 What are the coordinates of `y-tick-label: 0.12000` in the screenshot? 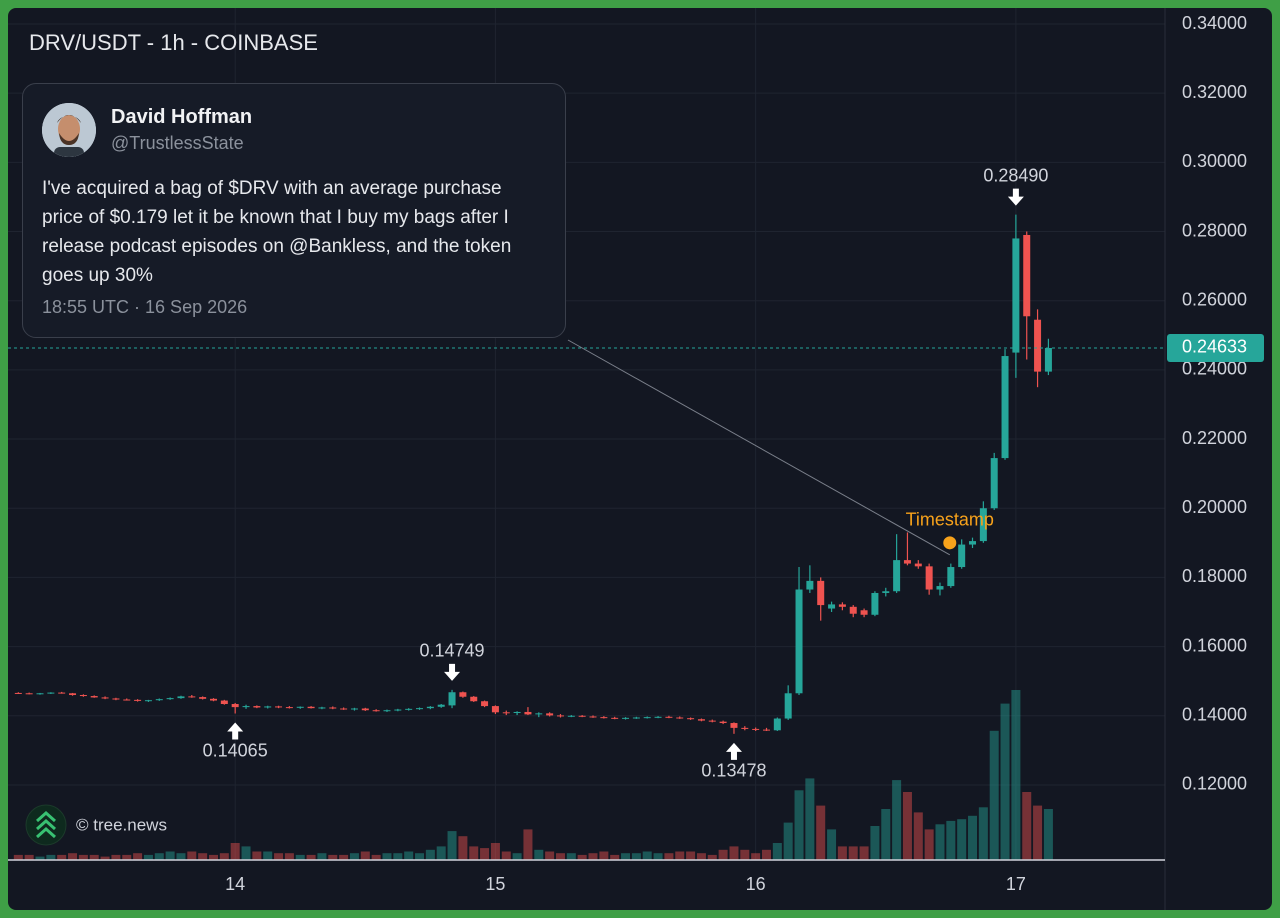 It's located at (1214, 784).